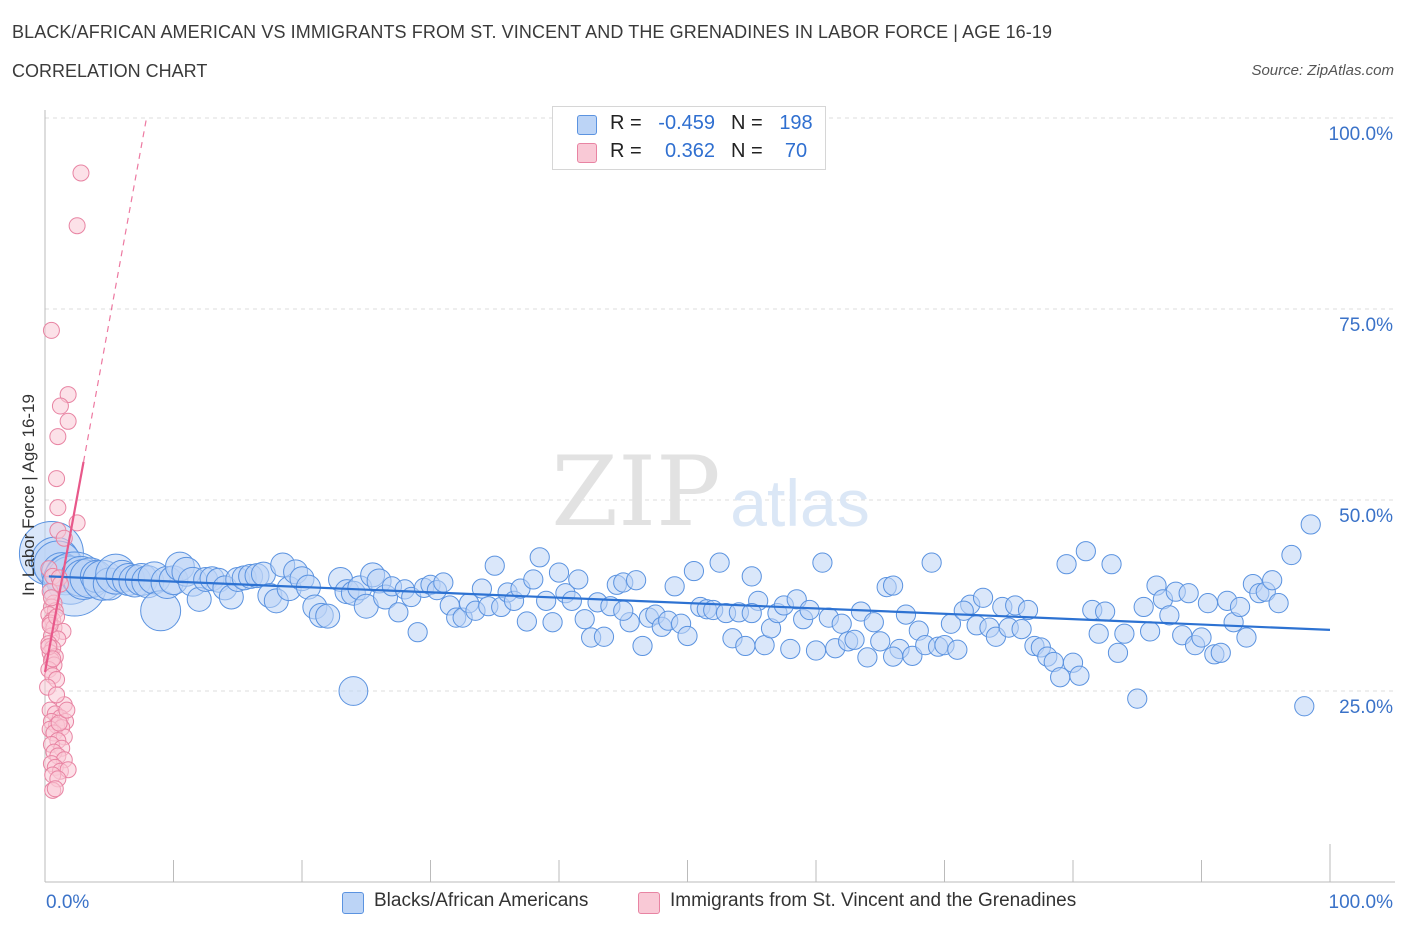  I want to click on correlation-legend: R = -0.459 N = 198 R = 0.362 N = 70, so click(689, 138).